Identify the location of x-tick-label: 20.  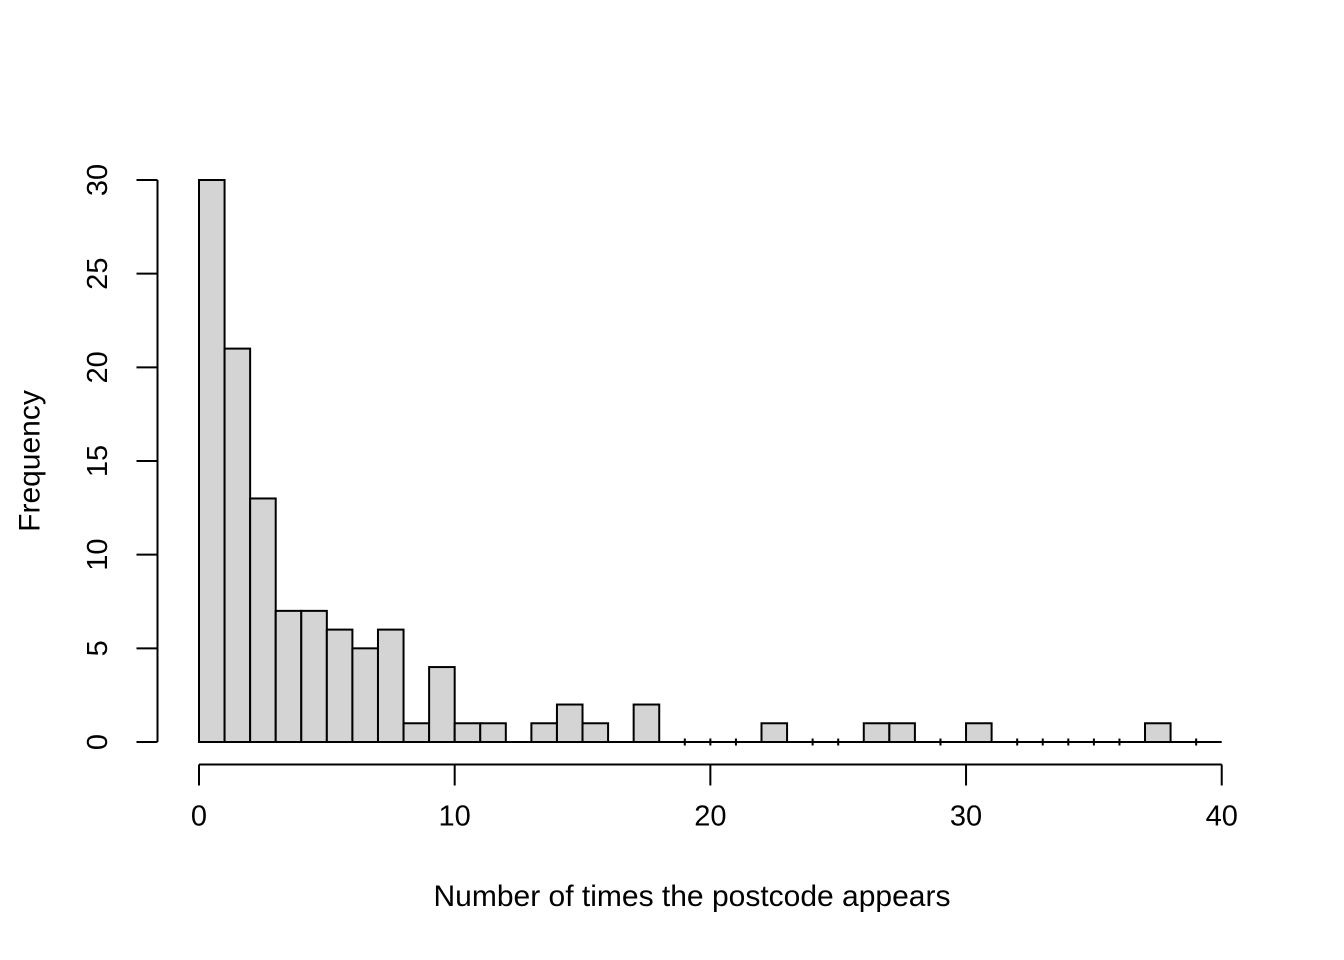
(710, 817).